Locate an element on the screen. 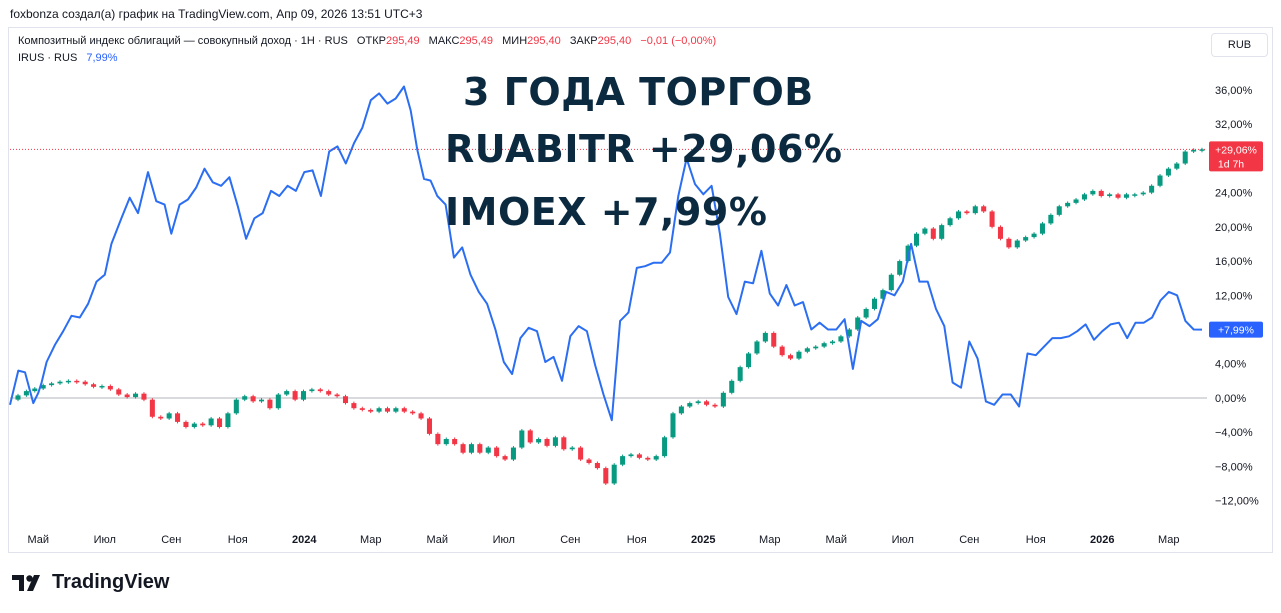  irus-last-badge is located at coordinates (1236, 329).